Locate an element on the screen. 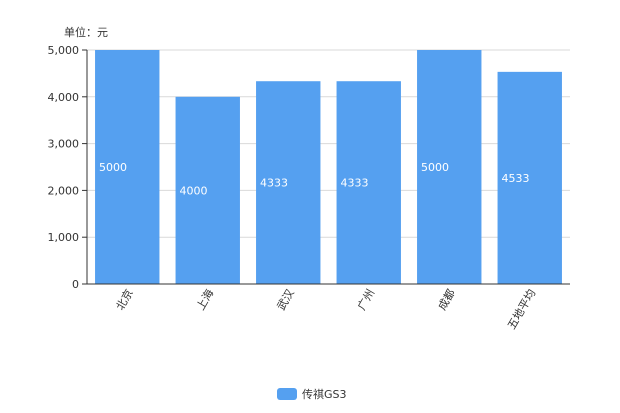  unit-label: 单位：元 is located at coordinates (86, 32).